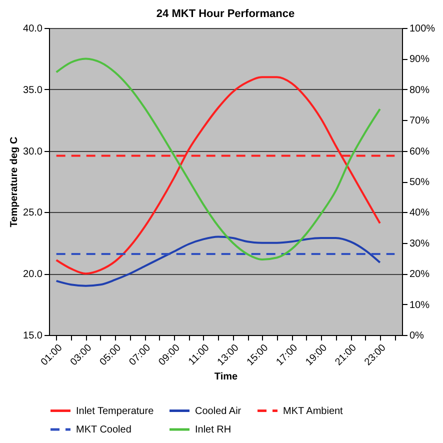 This screenshot has width=443, height=443. Describe the element at coordinates (104, 430) in the screenshot. I see `legend-label: MKT Cooled` at that location.